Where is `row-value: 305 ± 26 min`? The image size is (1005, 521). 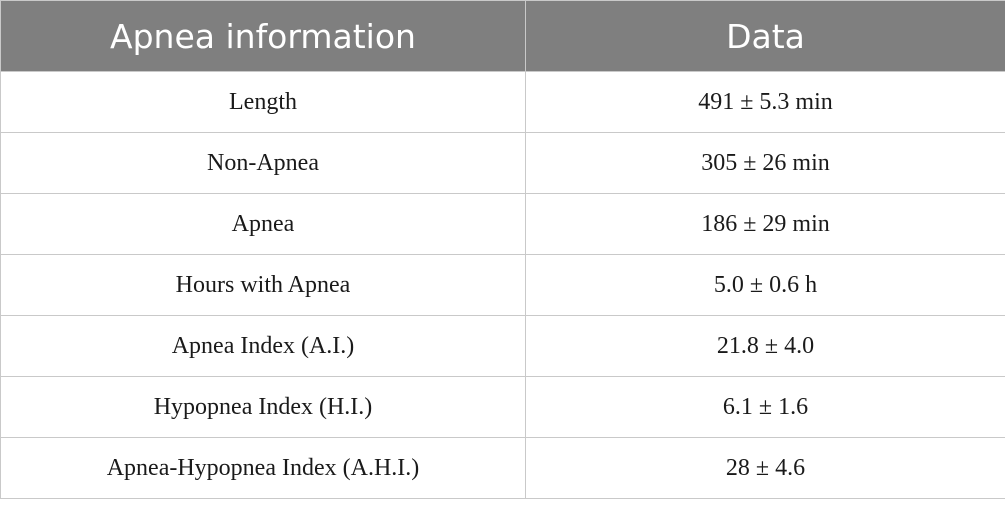
row-value: 305 ± 26 min is located at coordinates (765, 163).